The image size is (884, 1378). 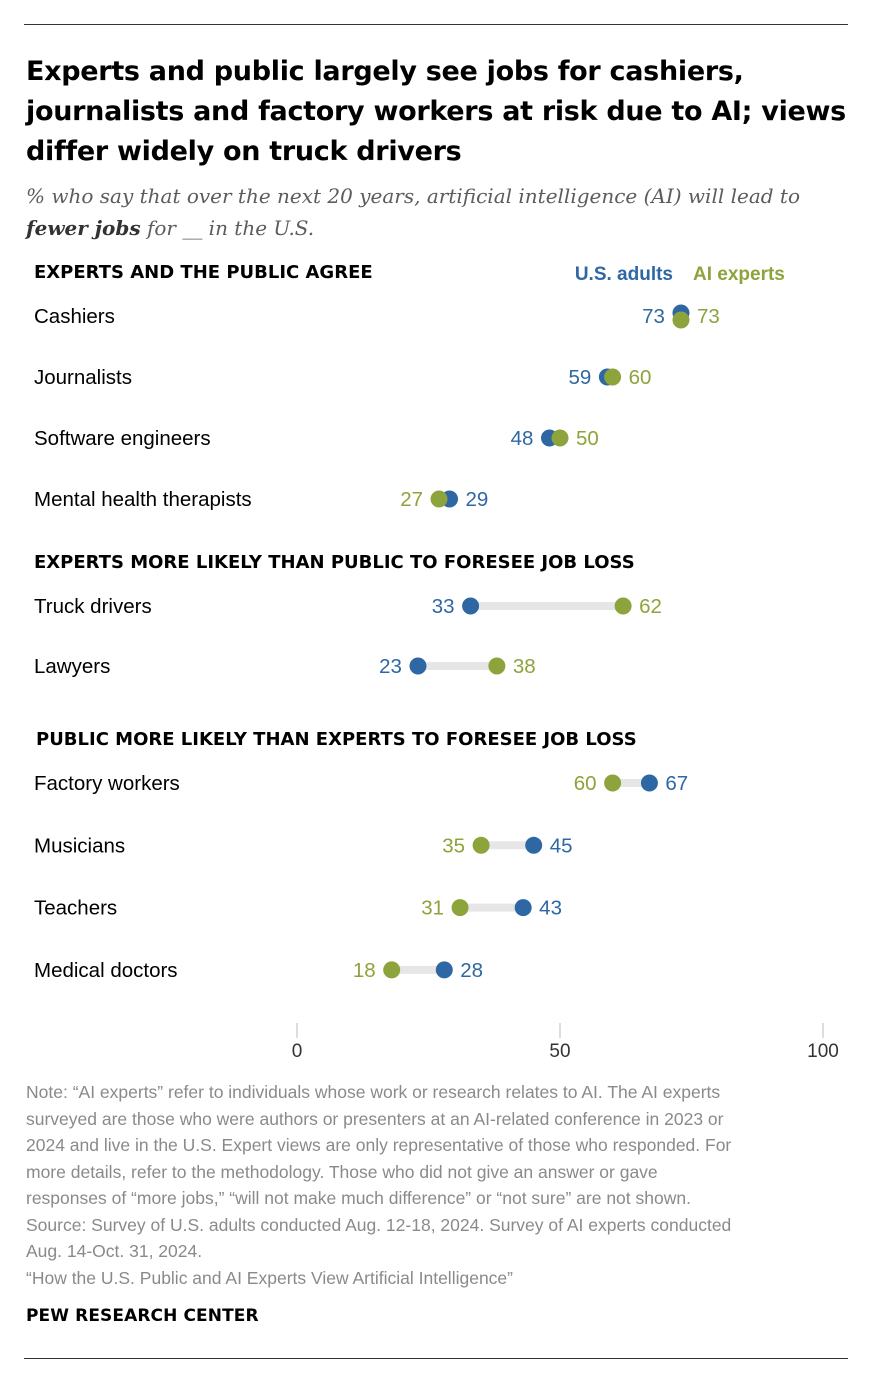 I want to click on row-label: Truck drivers, so click(x=93, y=606).